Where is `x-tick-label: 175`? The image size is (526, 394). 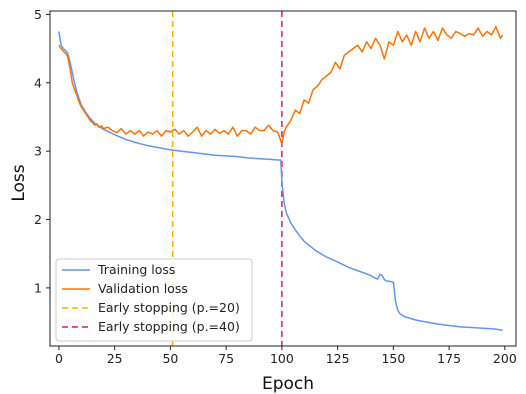
x-tick-label: 175 is located at coordinates (449, 358).